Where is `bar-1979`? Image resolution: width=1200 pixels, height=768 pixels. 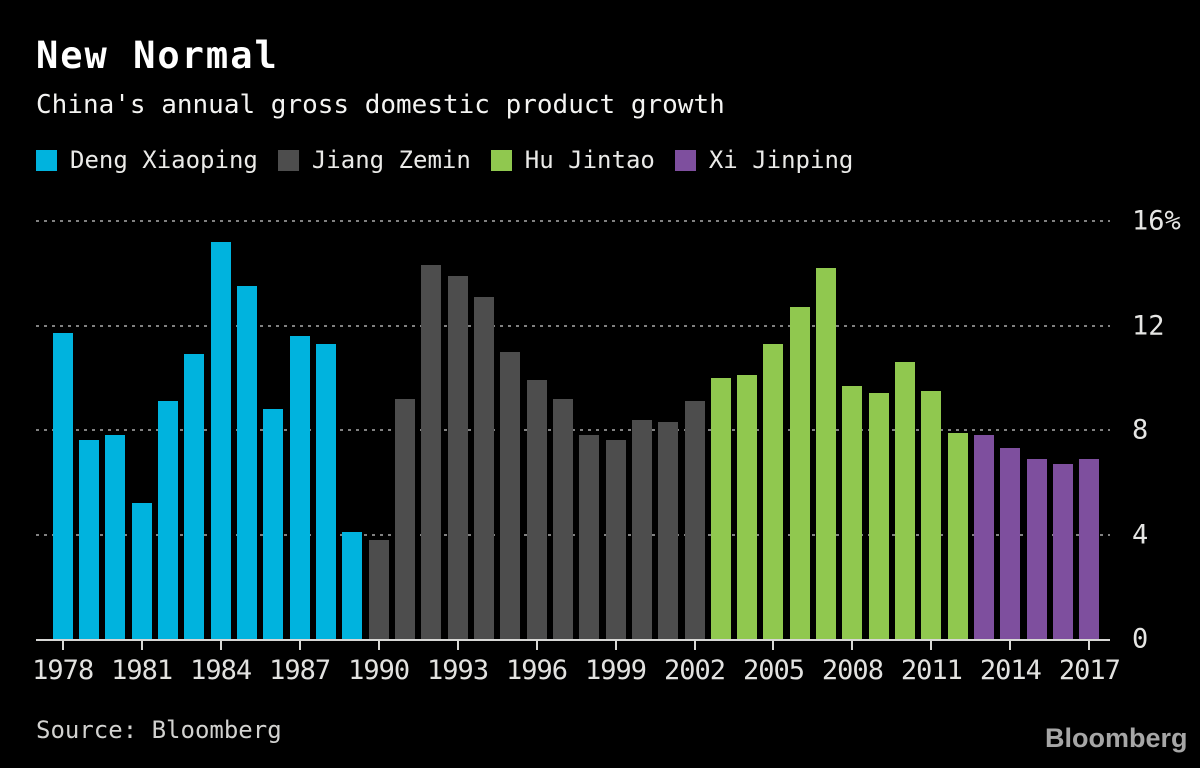 bar-1979 is located at coordinates (89, 539).